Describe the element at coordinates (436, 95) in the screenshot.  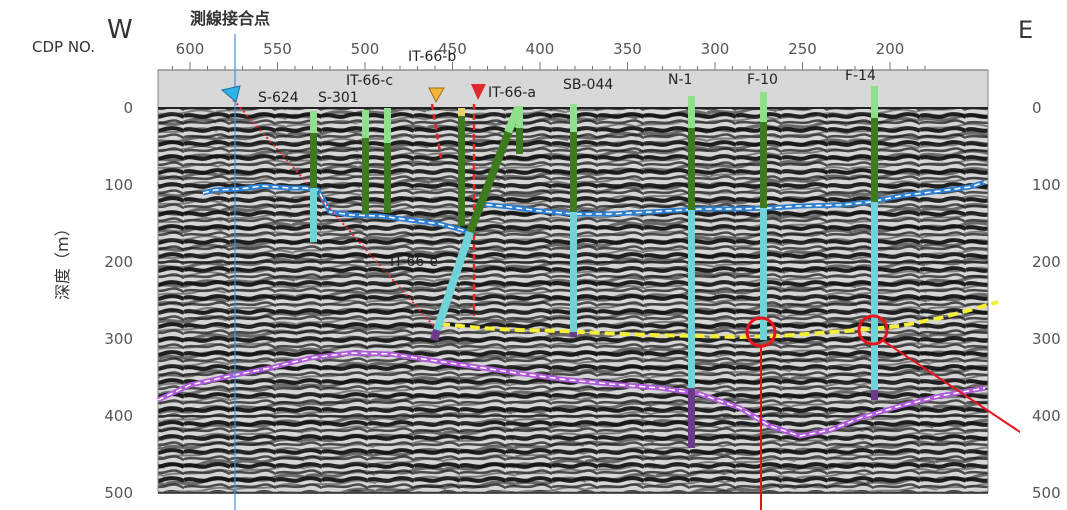
I see `it66c-marker` at that location.